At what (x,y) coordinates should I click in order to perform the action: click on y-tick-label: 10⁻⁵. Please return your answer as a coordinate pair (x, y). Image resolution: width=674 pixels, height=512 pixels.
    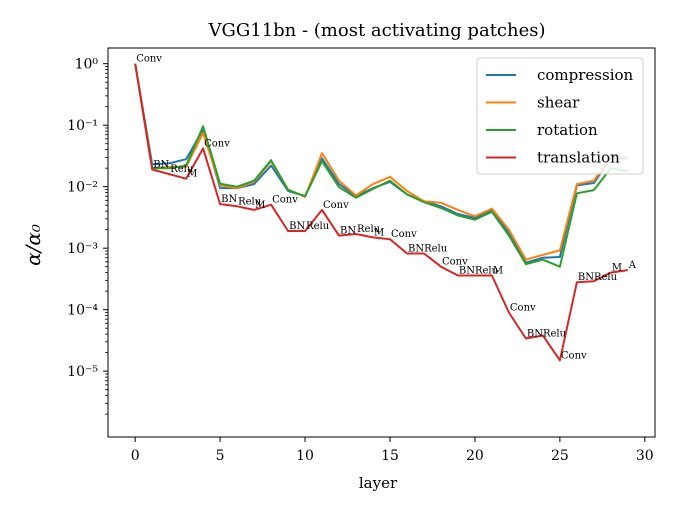
    Looking at the image, I should click on (82, 372).